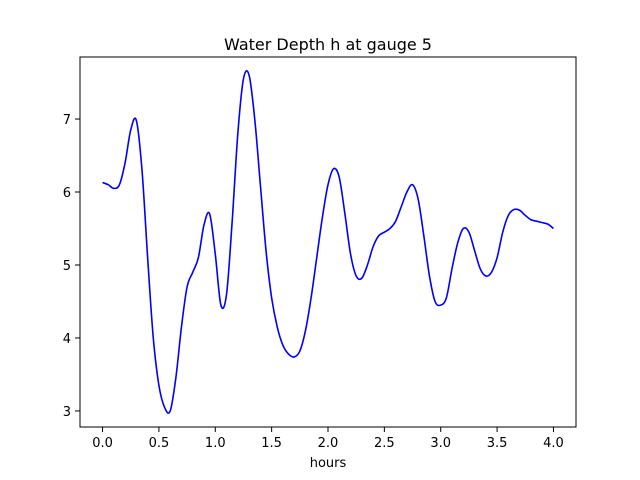  What do you see at coordinates (328, 44) in the screenshot?
I see `chart-title: Water Depth h at gauge 5` at bounding box center [328, 44].